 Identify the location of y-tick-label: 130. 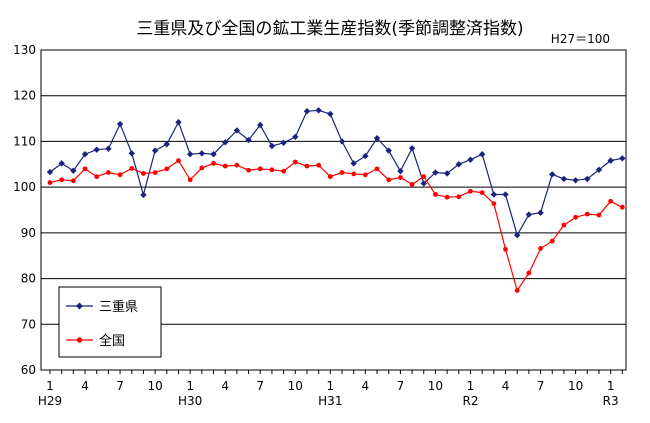
(24, 50).